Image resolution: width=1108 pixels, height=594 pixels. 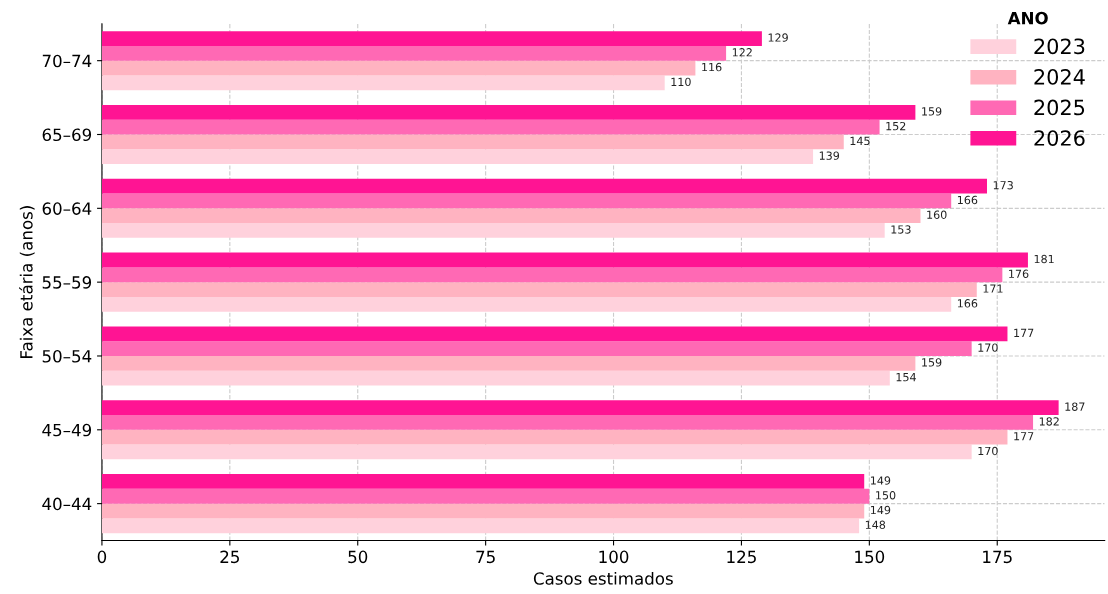 What do you see at coordinates (906, 377) in the screenshot?
I see `data-label: 154` at bounding box center [906, 377].